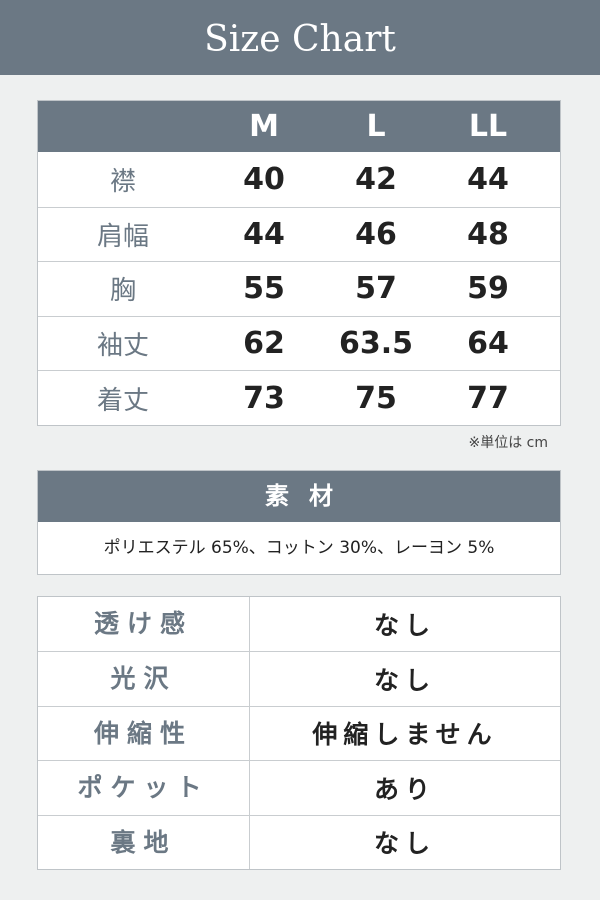 Image resolution: width=600 pixels, height=900 pixels. What do you see at coordinates (376, 179) in the screenshot?
I see `size-value: 42` at bounding box center [376, 179].